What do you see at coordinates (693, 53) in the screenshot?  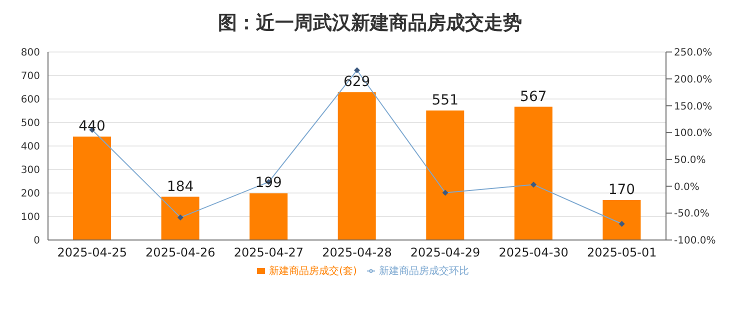 I see `y2-tick-label: 250.0%` at bounding box center [693, 53].